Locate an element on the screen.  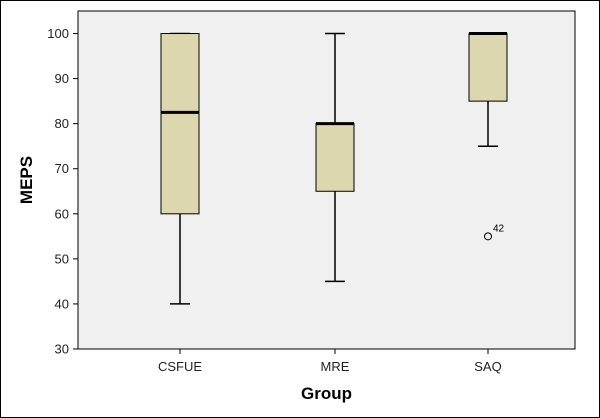
y-tick-label: 100 is located at coordinates (58, 33).